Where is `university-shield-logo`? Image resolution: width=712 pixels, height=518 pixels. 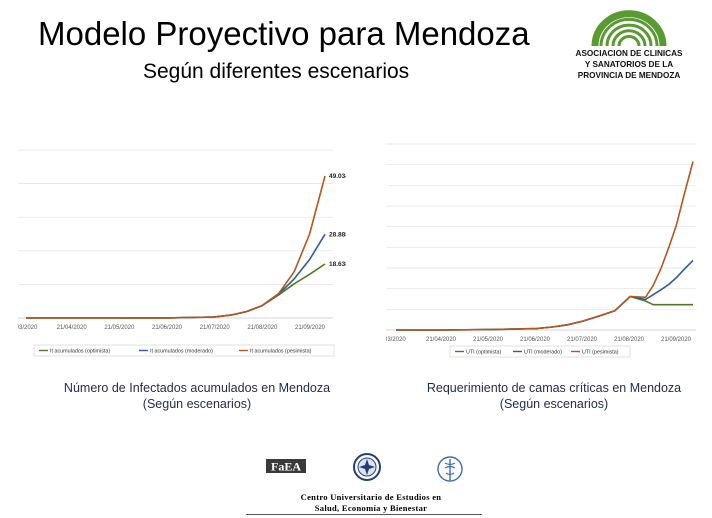
university-shield-logo is located at coordinates (367, 467).